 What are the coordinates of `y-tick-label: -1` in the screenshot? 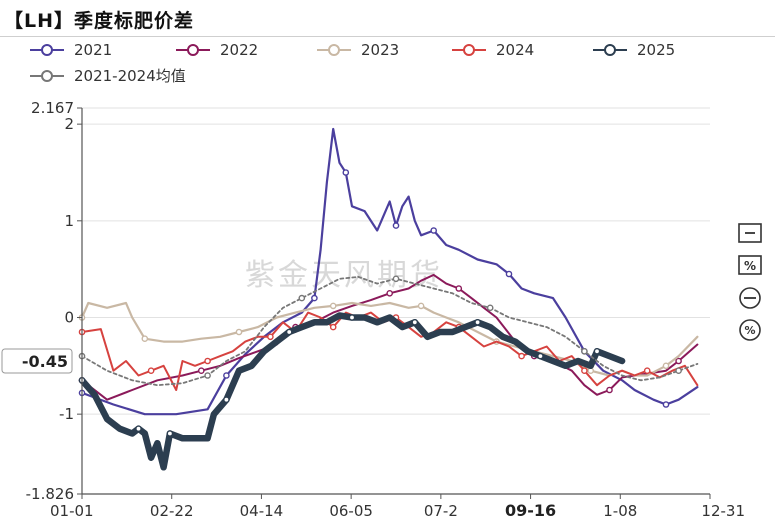 It's located at (66, 414).